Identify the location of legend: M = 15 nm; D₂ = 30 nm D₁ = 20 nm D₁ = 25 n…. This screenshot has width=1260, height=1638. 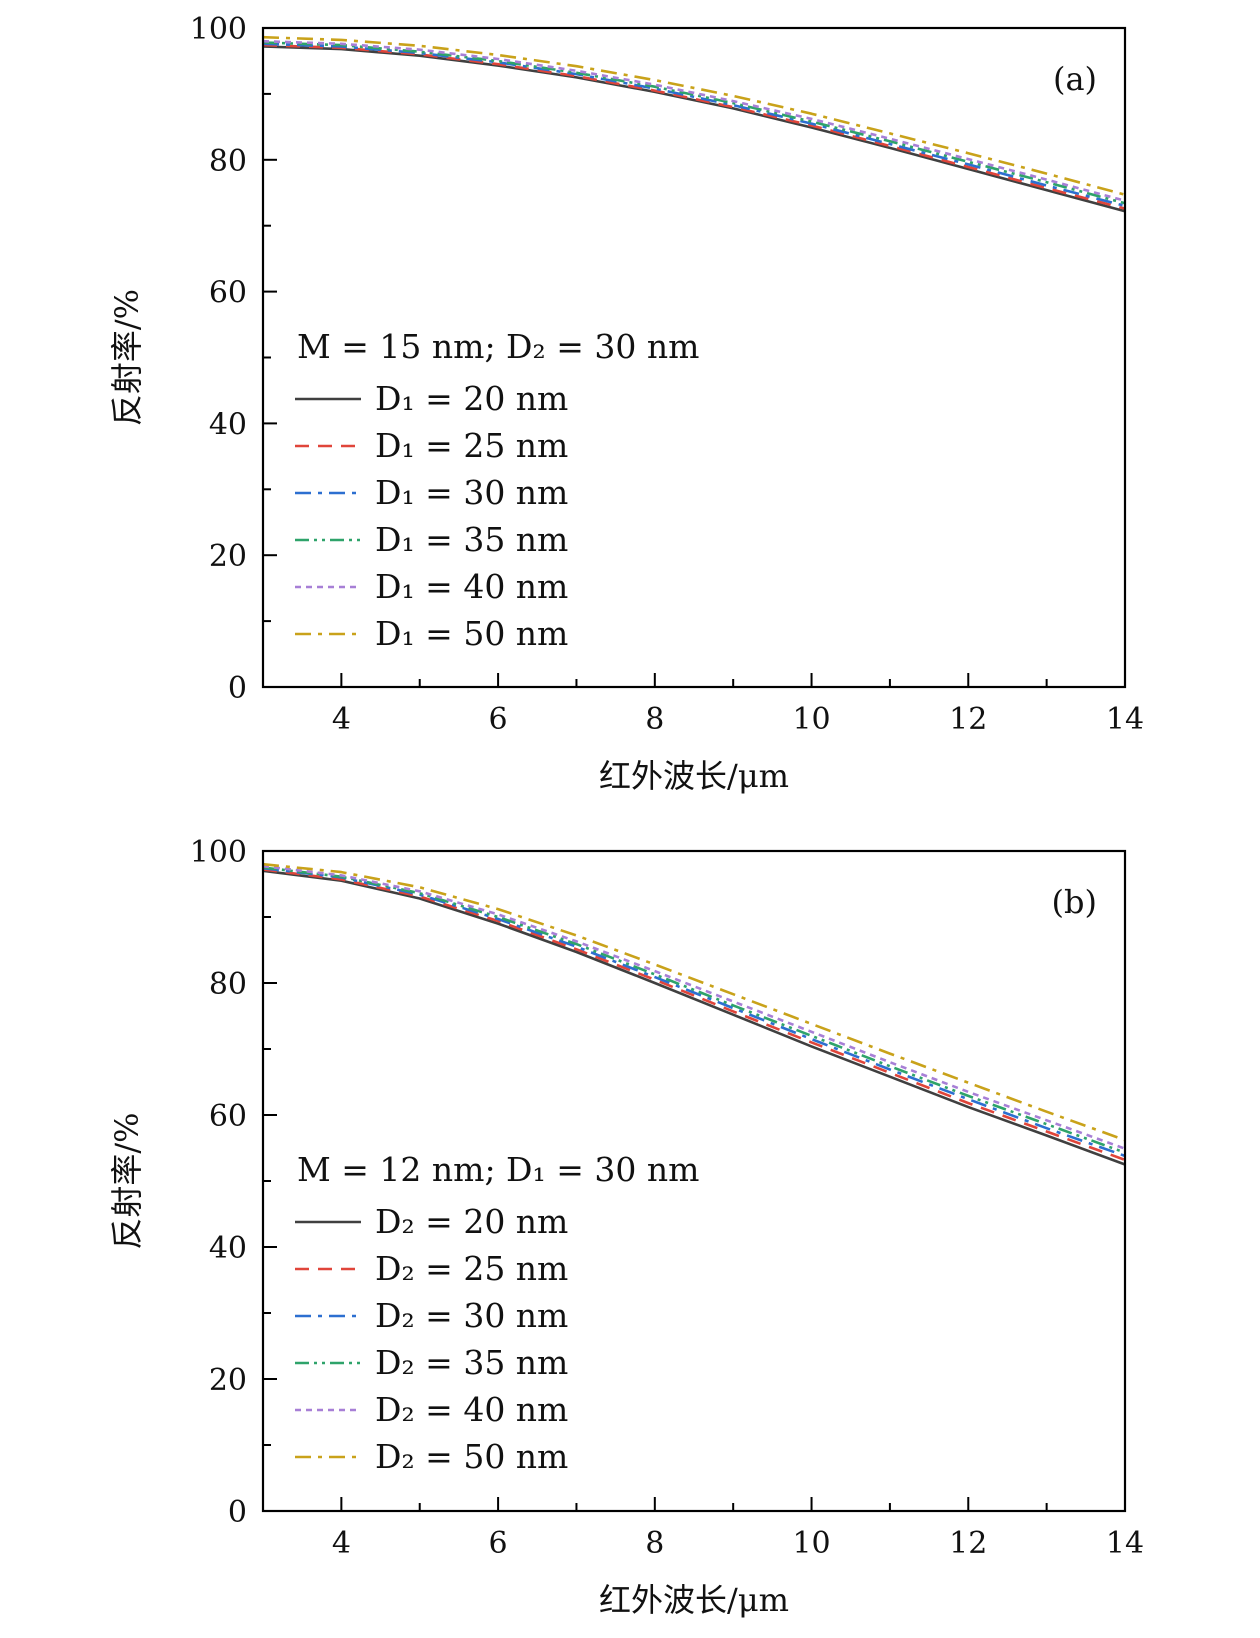
(497, 490).